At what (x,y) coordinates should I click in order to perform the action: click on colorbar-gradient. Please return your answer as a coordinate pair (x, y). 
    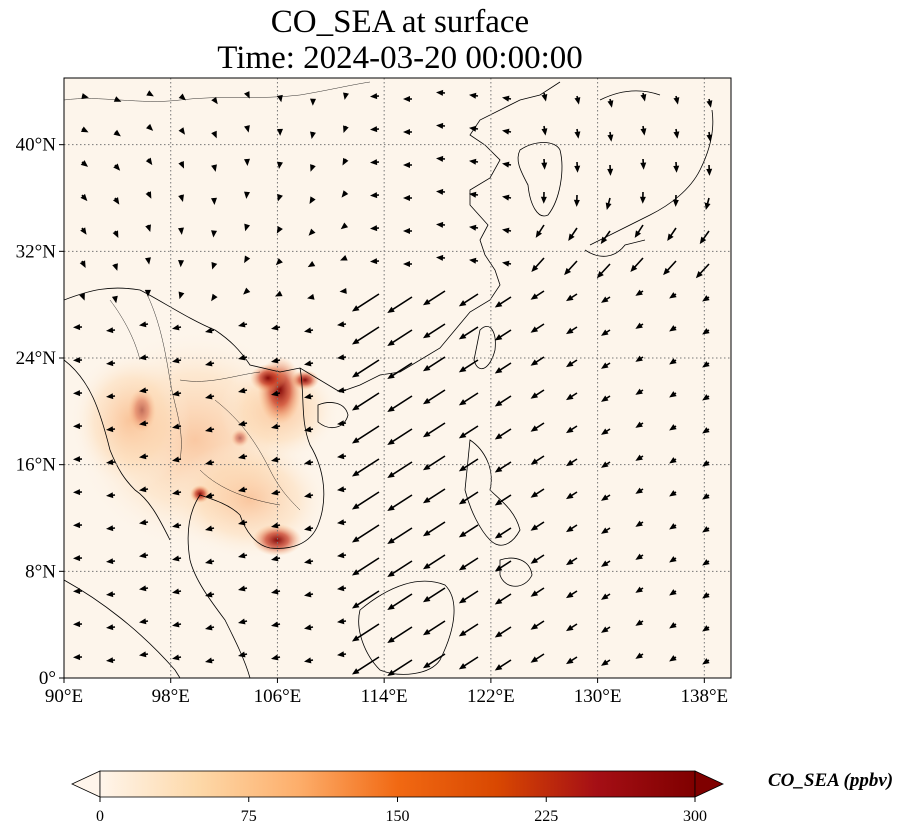
    Looking at the image, I should click on (397, 784).